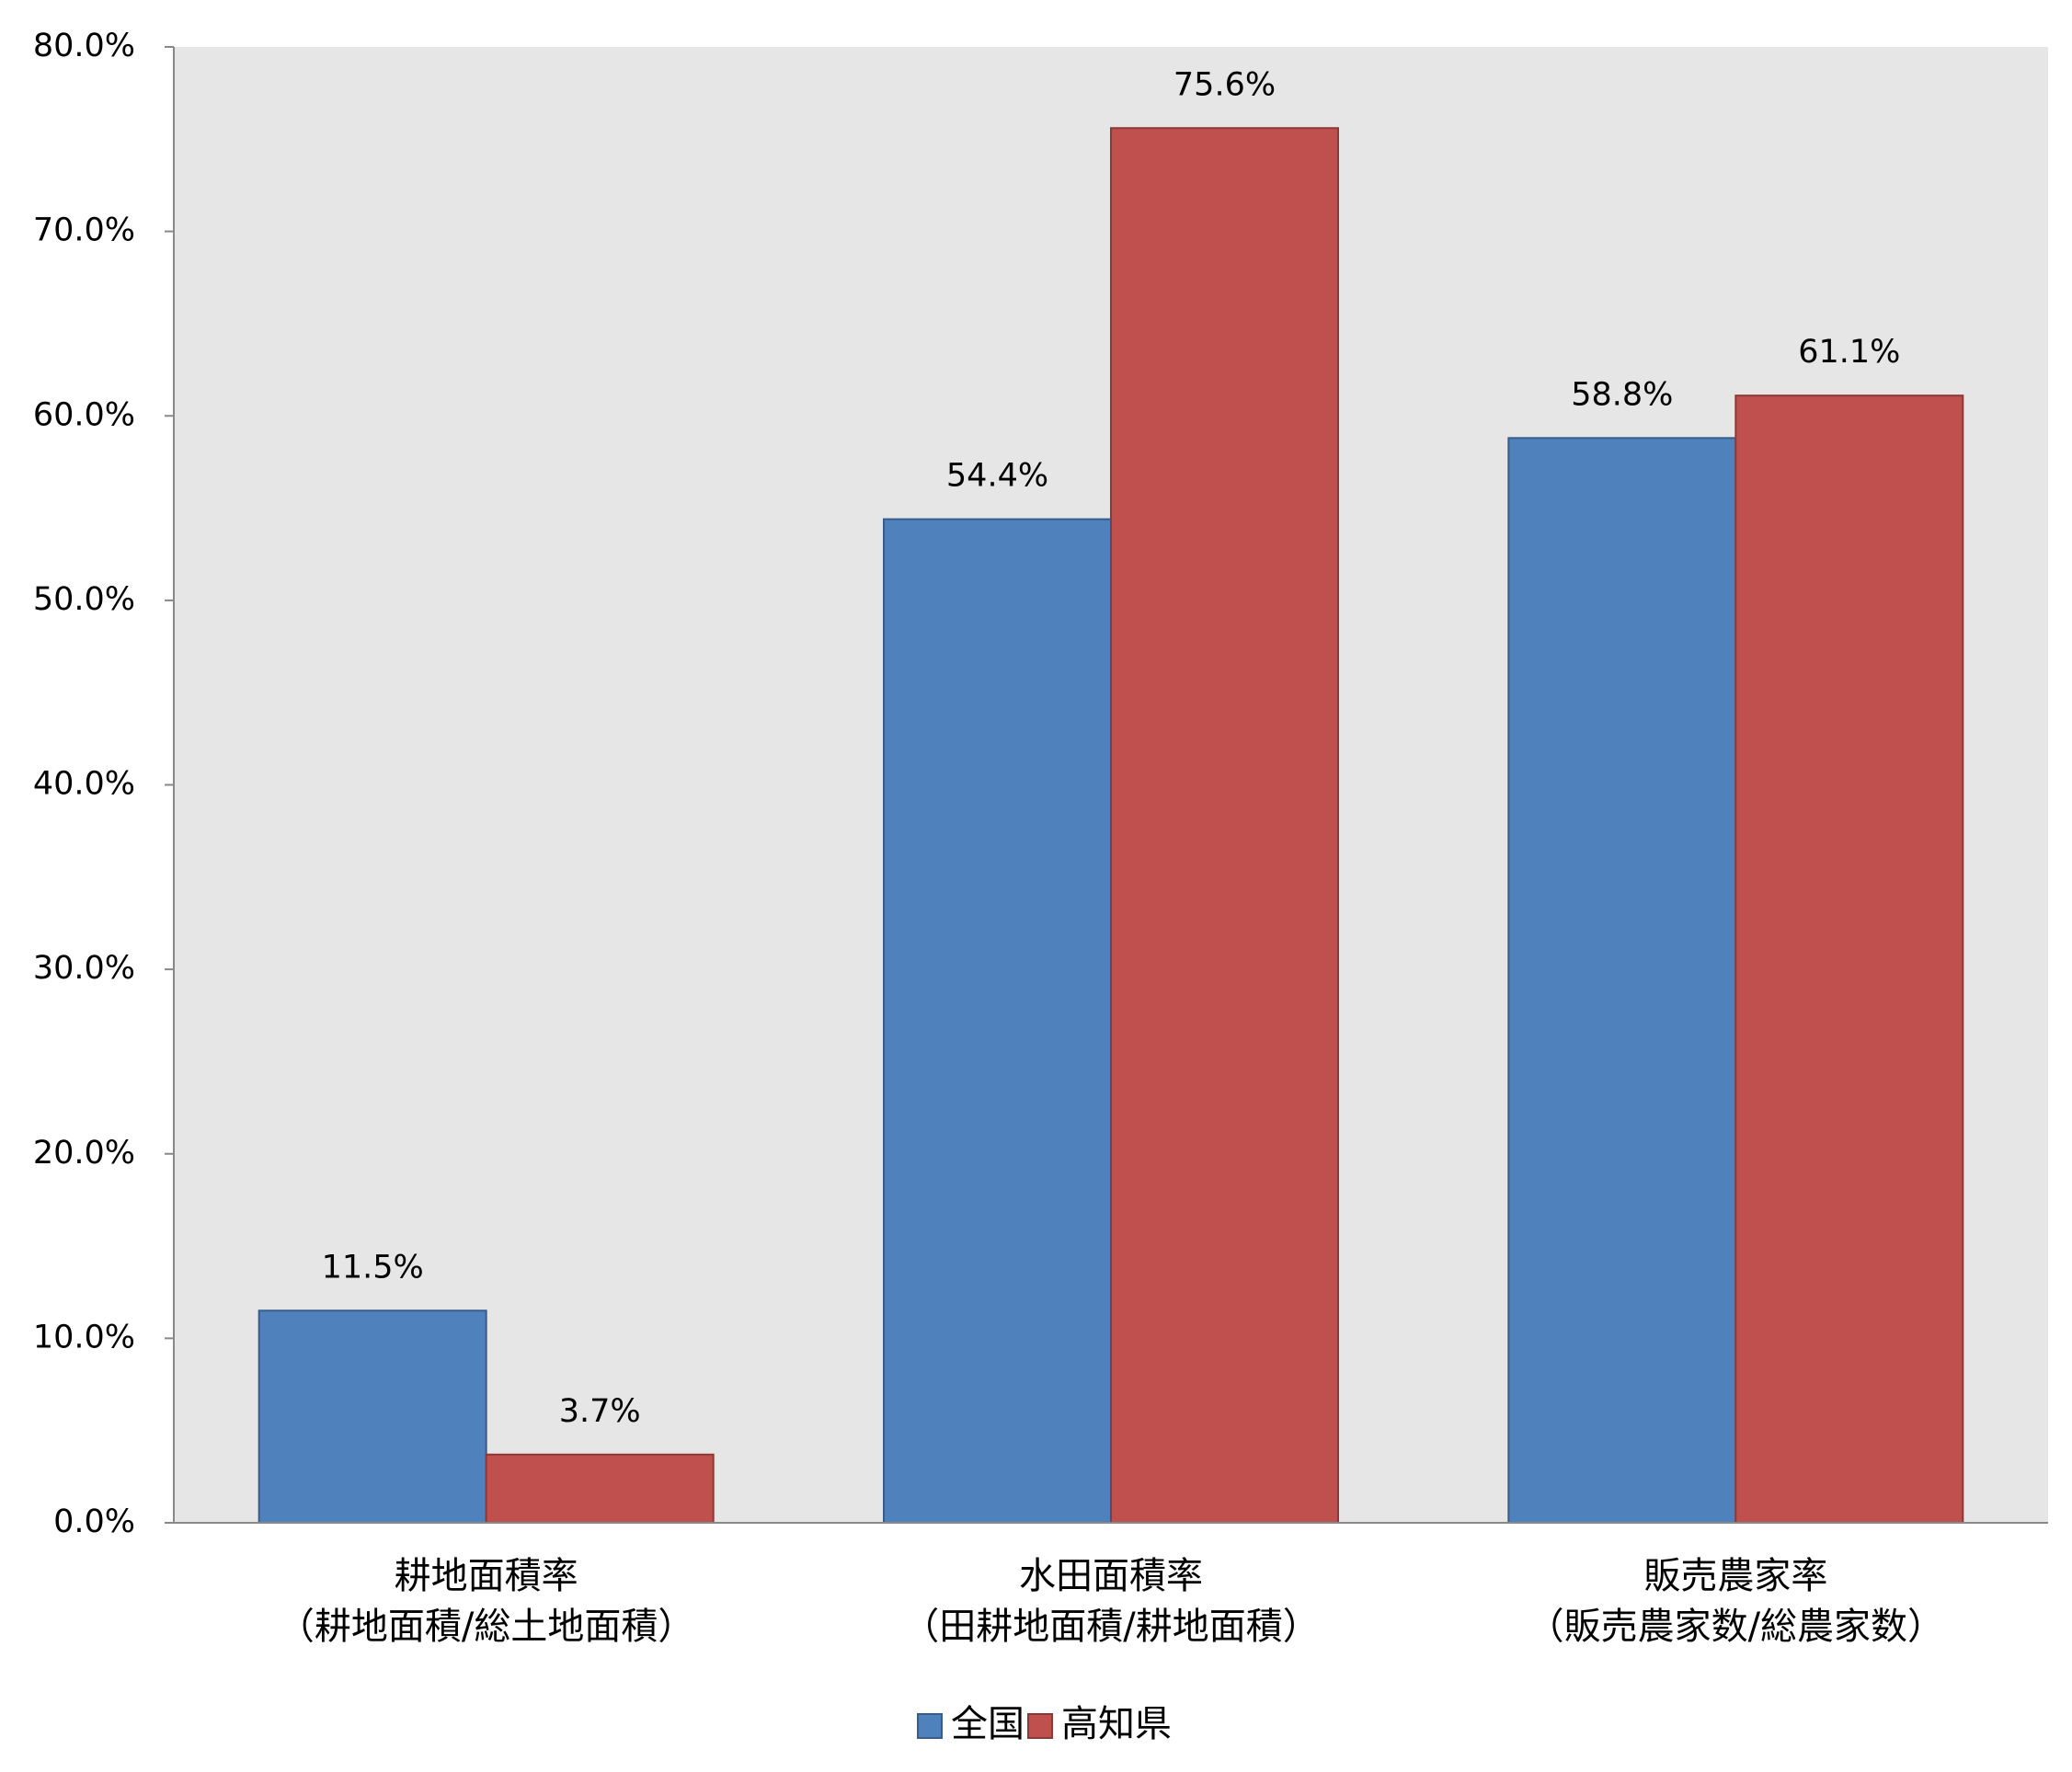 The height and width of the screenshot is (1772, 2072). I want to click on y-tick-label: 30.0%, so click(84, 968).